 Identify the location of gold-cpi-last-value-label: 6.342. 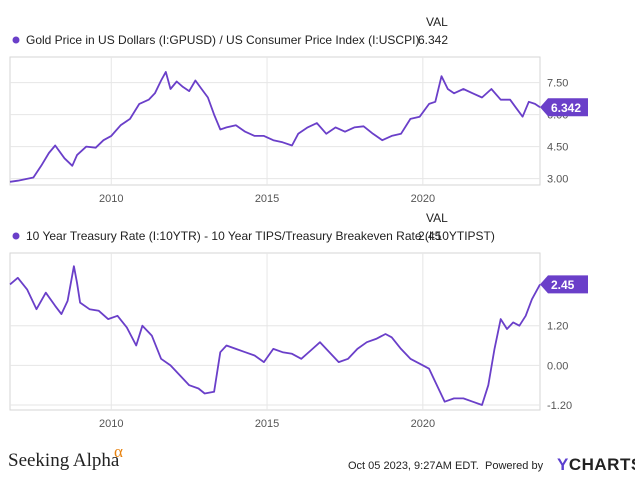
(566, 108).